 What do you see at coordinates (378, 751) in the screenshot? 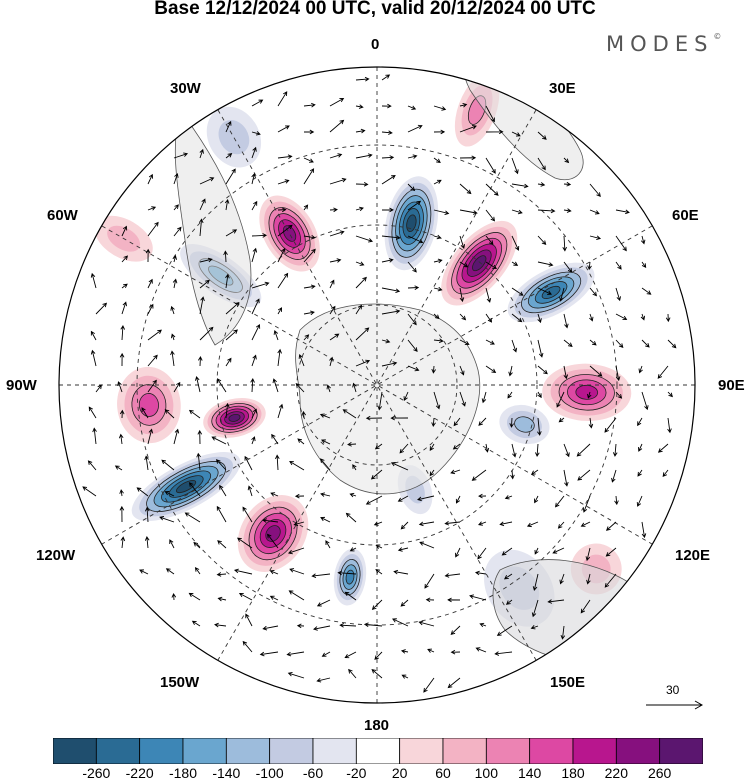
I see `colorbar` at bounding box center [378, 751].